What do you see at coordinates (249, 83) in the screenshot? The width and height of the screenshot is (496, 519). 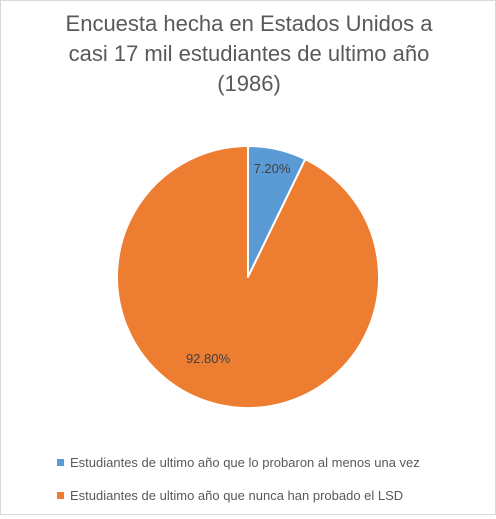 I see `chart-title-line-3: (1986)` at bounding box center [249, 83].